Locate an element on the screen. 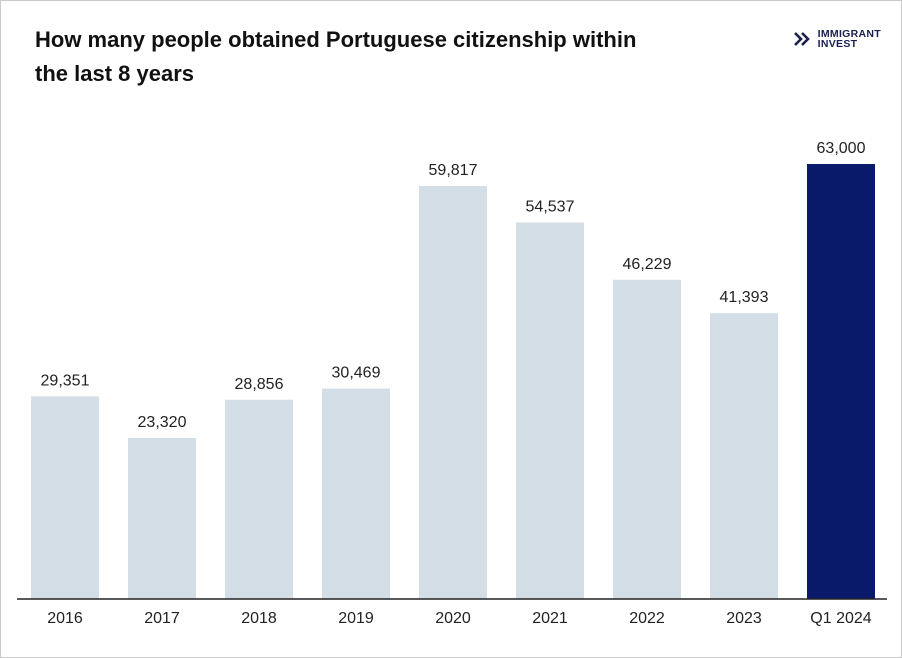  double-chevron-logo-icon is located at coordinates (801, 39).